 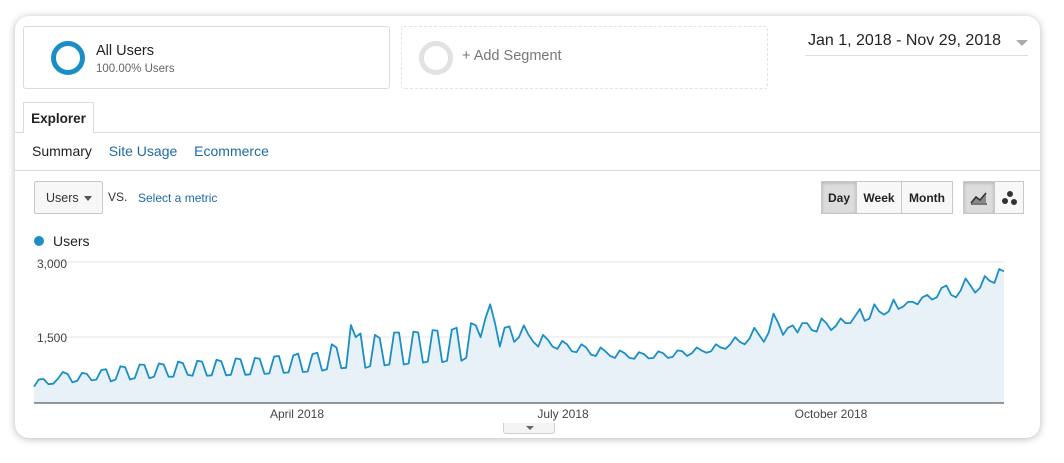 What do you see at coordinates (512, 56) in the screenshot?
I see `add-segment-label: + Add Segment` at bounding box center [512, 56].